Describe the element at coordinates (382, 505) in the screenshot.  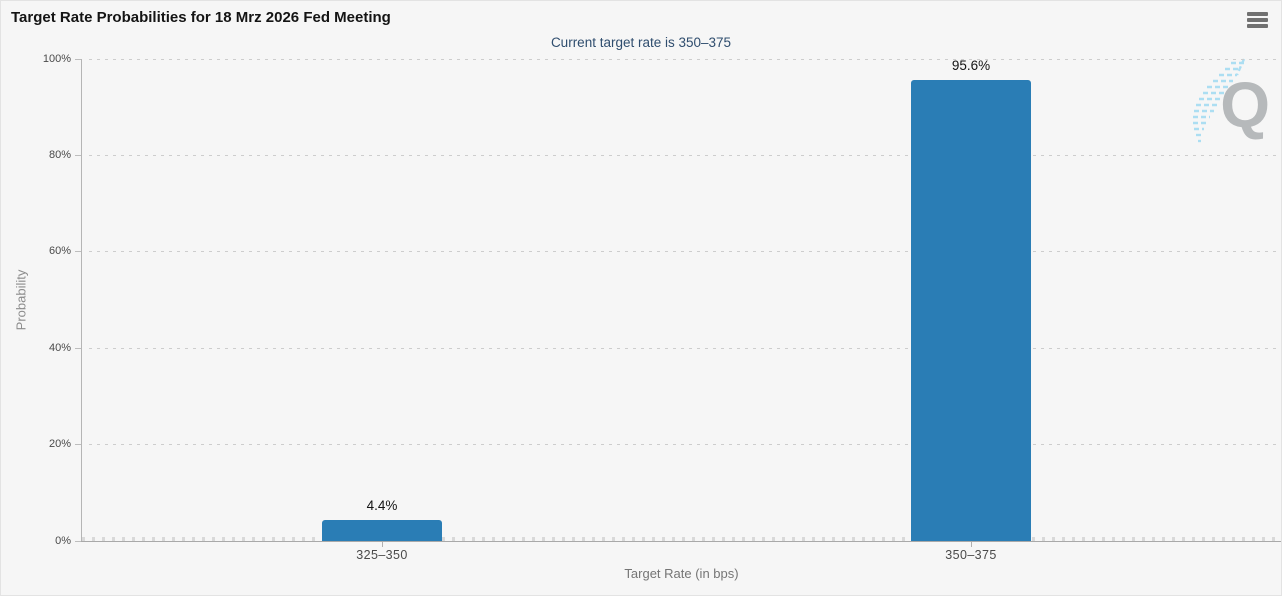
I see `bar-value-label: 4.4%` at that location.